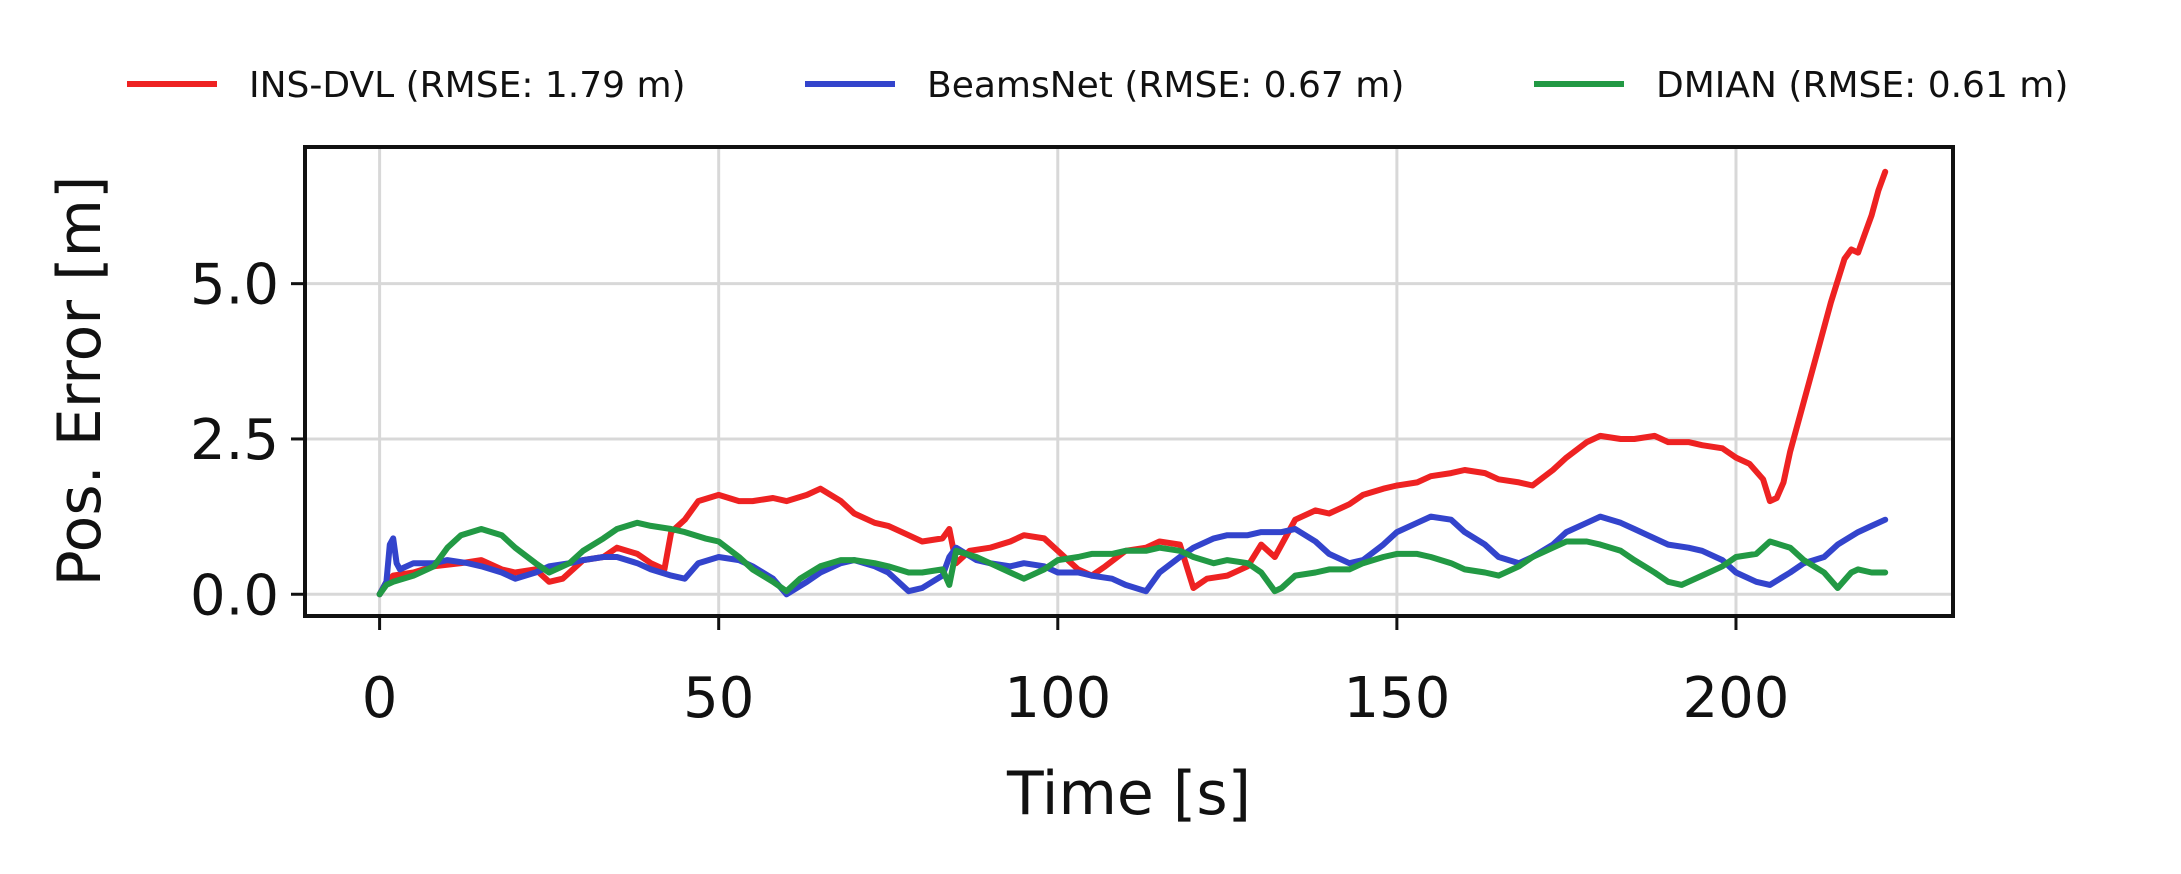  What do you see at coordinates (1128, 794) in the screenshot?
I see `x-axis-label: Time [s]` at bounding box center [1128, 794].